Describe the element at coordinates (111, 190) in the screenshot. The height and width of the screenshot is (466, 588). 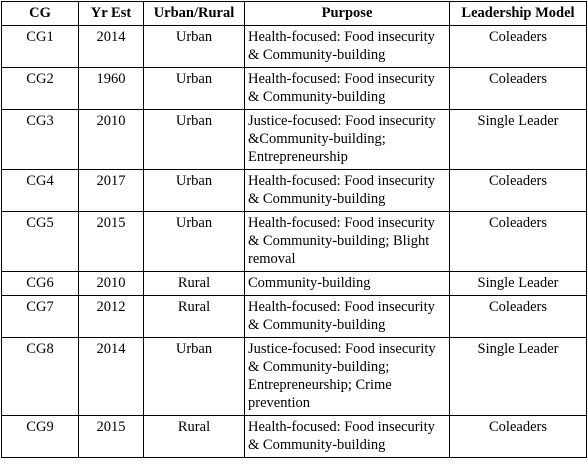
I see `table-cell: 2017` at that location.